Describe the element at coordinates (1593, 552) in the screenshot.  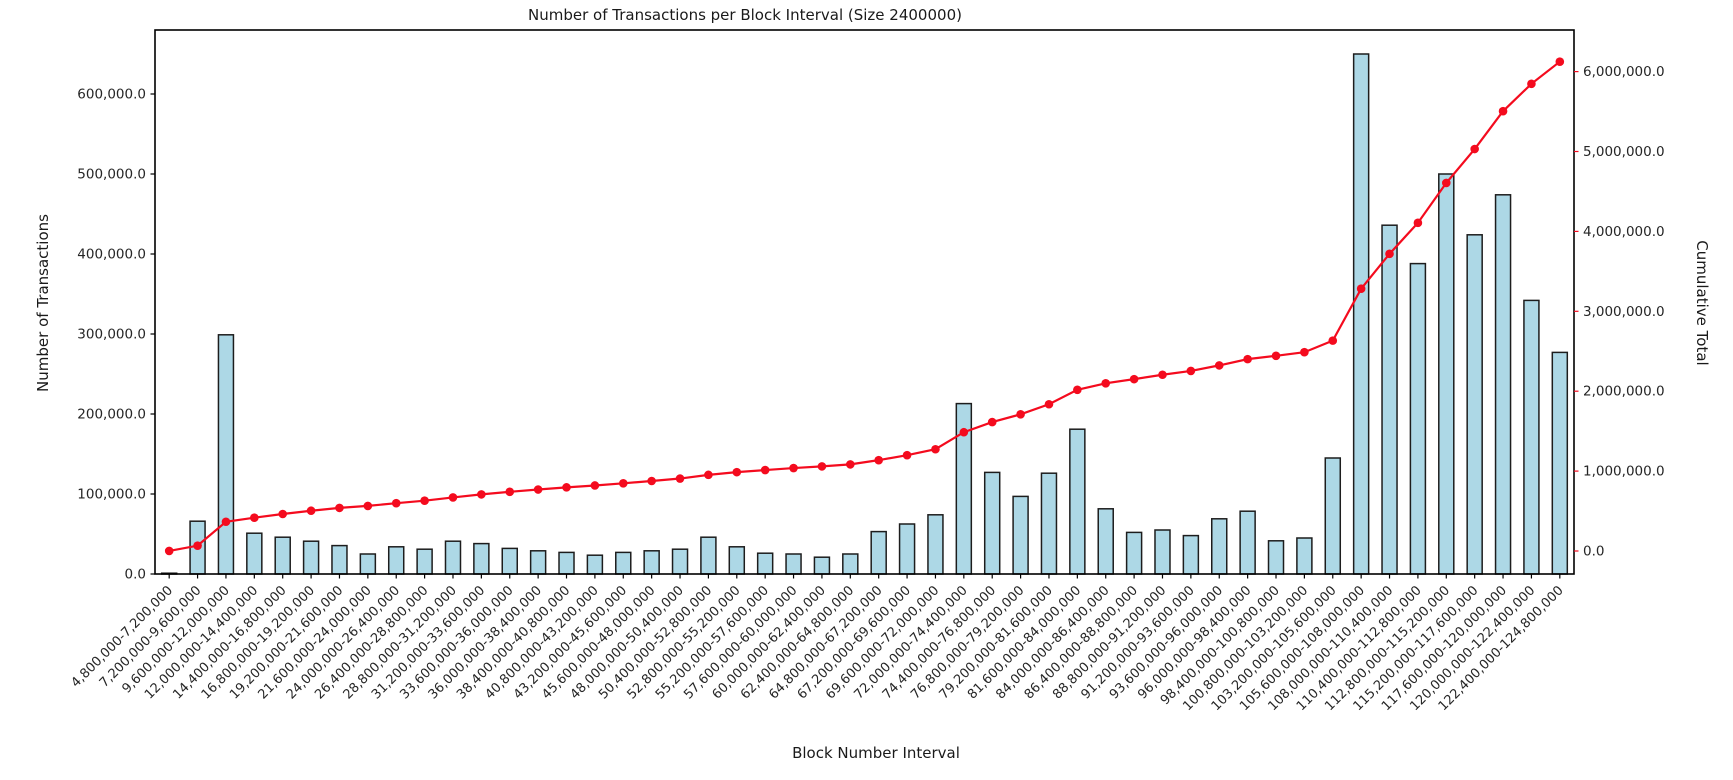
I see `y-tick-label-right: 0.0` at that location.